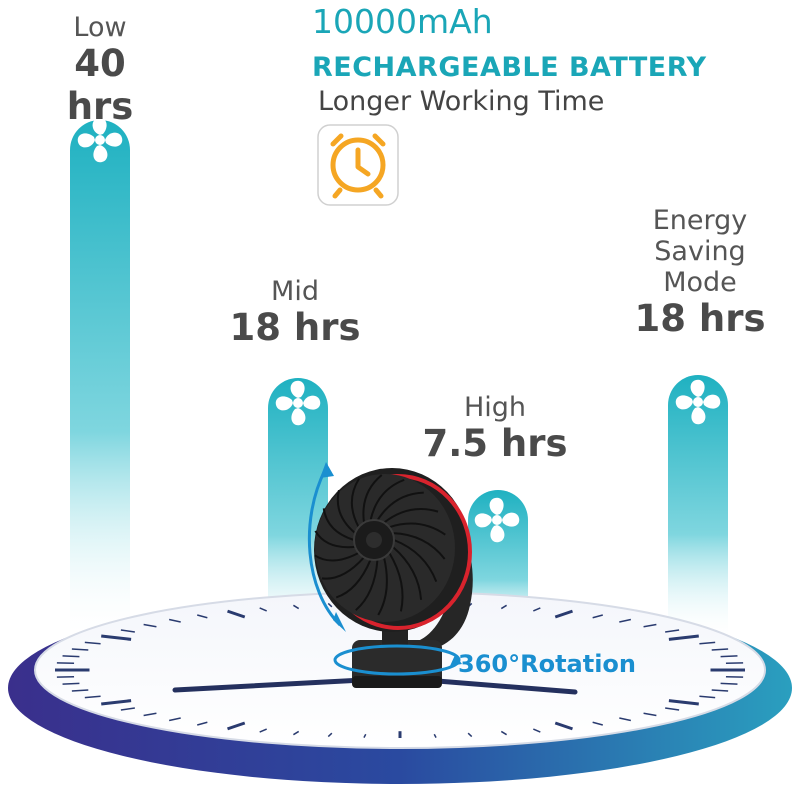 The image size is (800, 800). I want to click on bar-energy-saving, so click(698, 507).